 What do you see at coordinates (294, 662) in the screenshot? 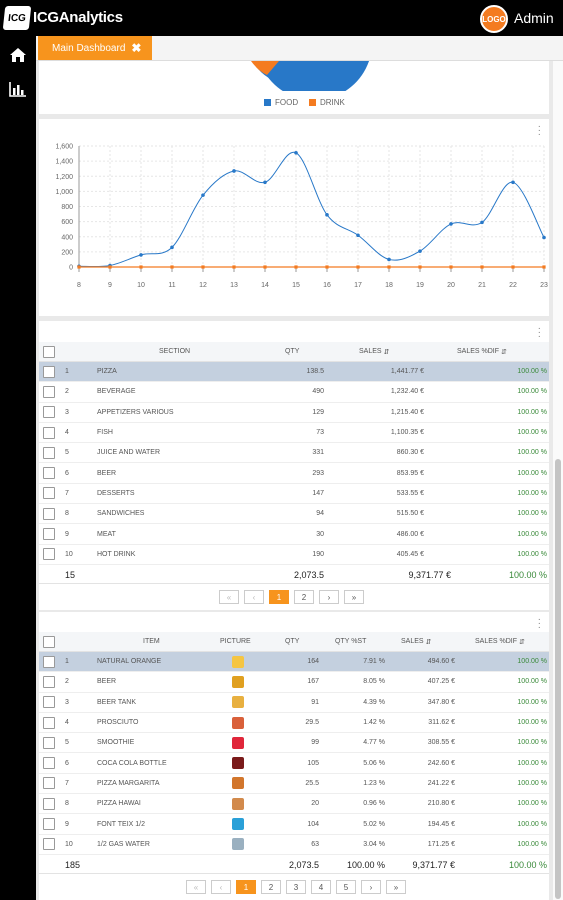
I see `table-row: 1 NATURAL ORANGE 164 7.91 % 494.60 € 100.00 %` at bounding box center [294, 662].